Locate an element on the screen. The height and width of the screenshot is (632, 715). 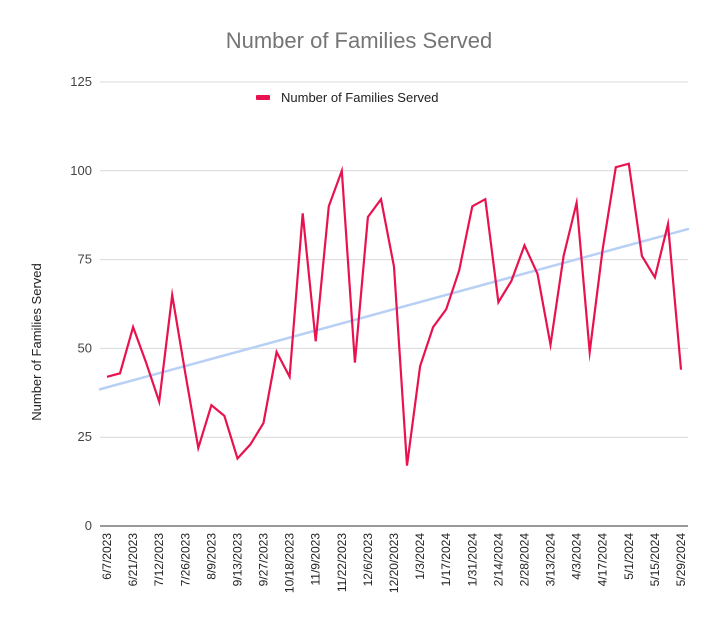
x-tick-label: 12/20/2023 is located at coordinates (394, 563).